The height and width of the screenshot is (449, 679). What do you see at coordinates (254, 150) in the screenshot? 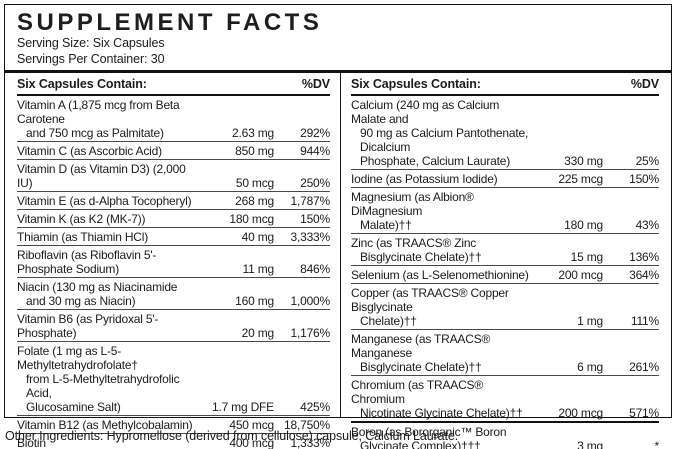
I see `nutrient-amount: 850 mg` at bounding box center [254, 150].